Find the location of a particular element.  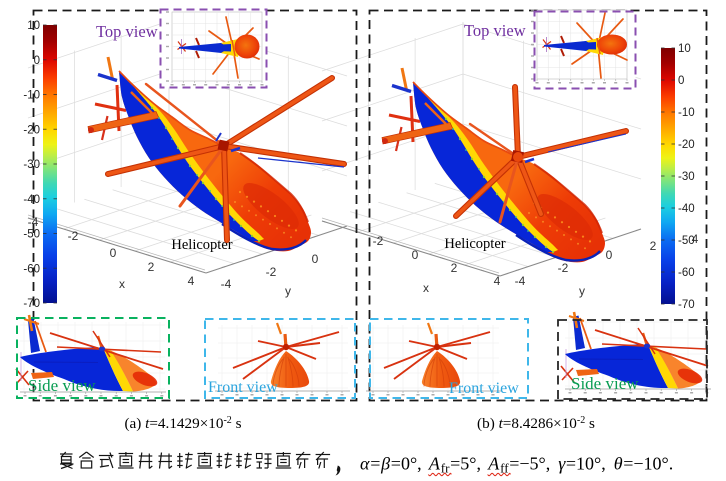

svg-text: =−10°. is located at coordinates (648, 464).